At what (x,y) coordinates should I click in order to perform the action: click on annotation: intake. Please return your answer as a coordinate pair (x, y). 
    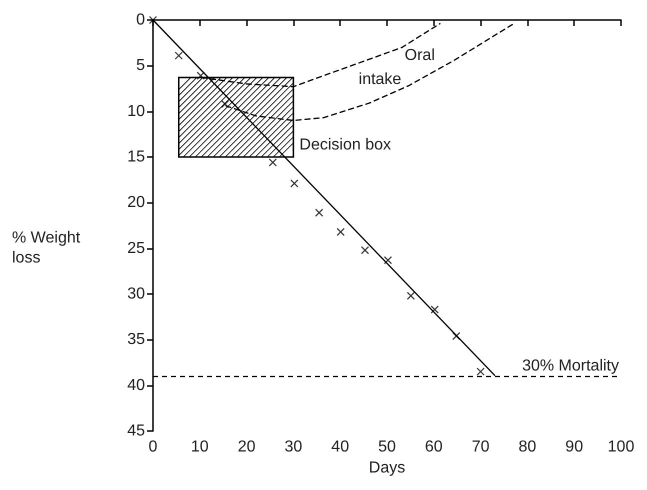
    Looking at the image, I should click on (380, 79).